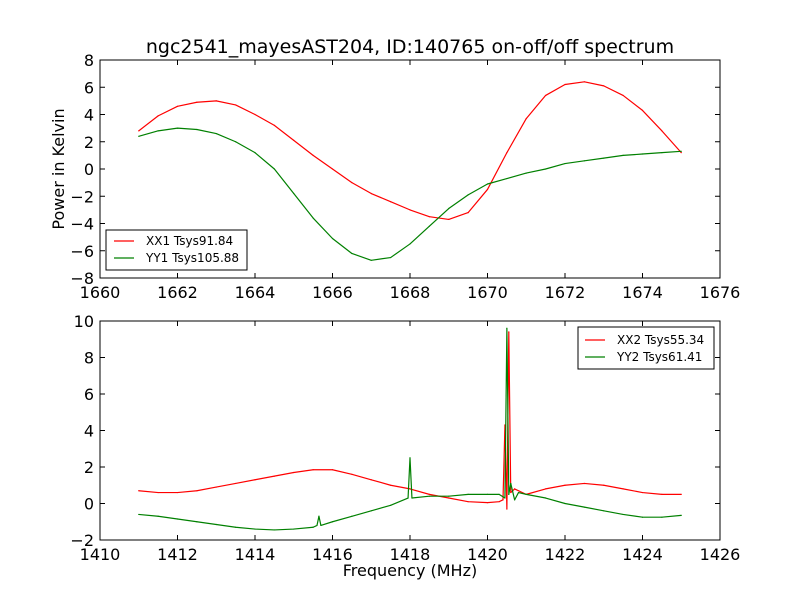  What do you see at coordinates (82, 224) in the screenshot?
I see `y-tick-label: −4` at bounding box center [82, 224].